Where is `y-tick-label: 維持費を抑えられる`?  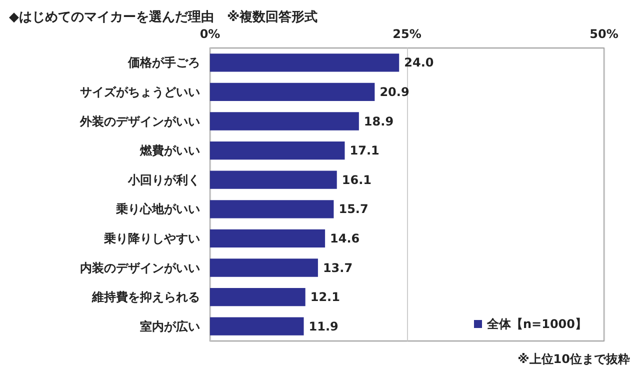 y-tick-label: 維持費を抑えられる is located at coordinates (145, 297).